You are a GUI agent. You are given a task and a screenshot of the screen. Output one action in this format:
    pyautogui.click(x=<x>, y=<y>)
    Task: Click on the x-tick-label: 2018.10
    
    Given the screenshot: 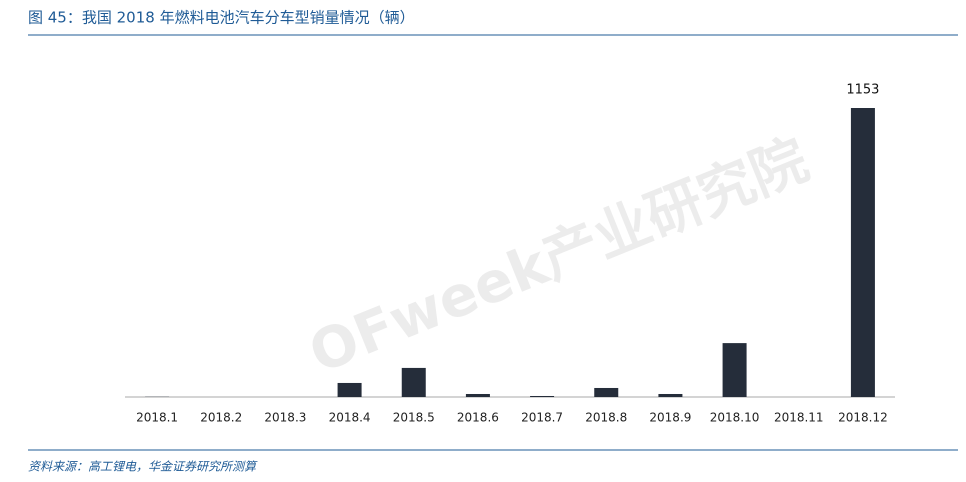 What is the action you would take?
    pyautogui.click(x=735, y=418)
    